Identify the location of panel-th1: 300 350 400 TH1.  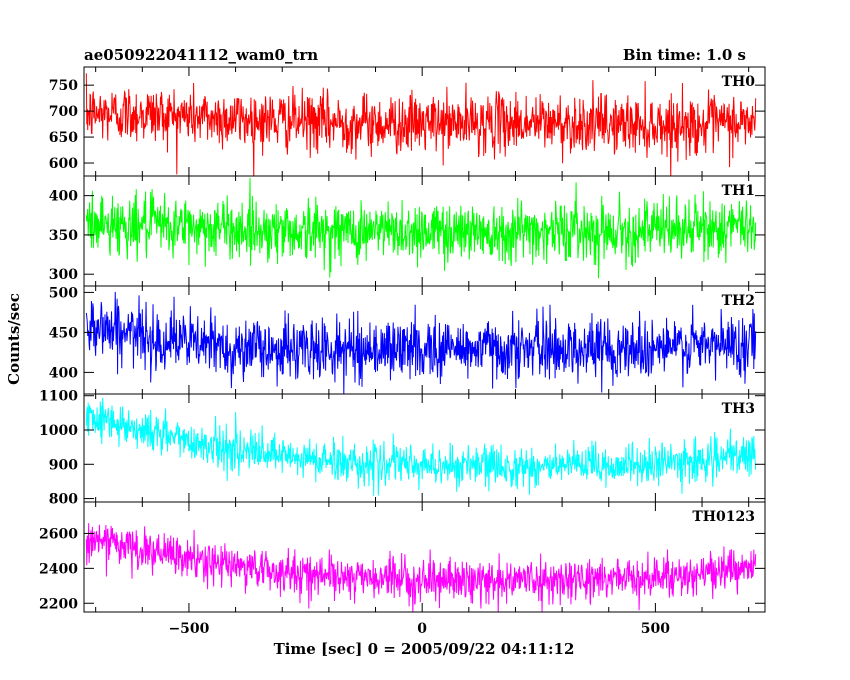
(407, 231).